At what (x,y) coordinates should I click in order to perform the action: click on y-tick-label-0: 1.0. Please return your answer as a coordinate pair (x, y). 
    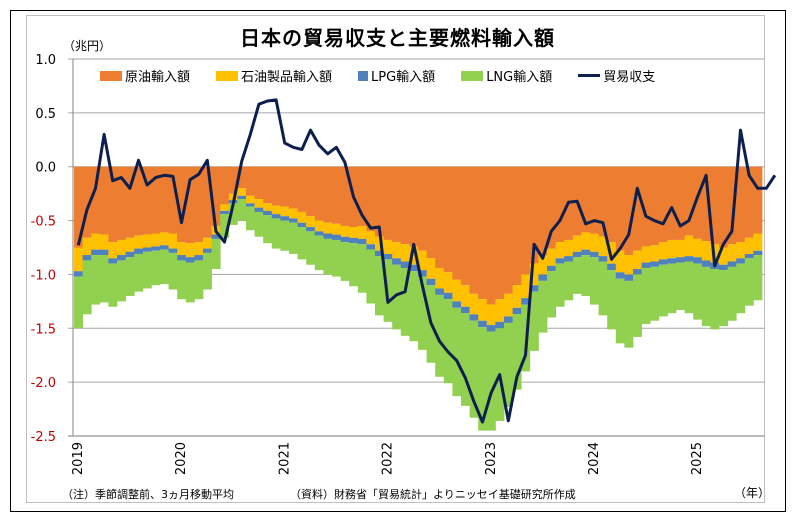
    Looking at the image, I should click on (45, 60).